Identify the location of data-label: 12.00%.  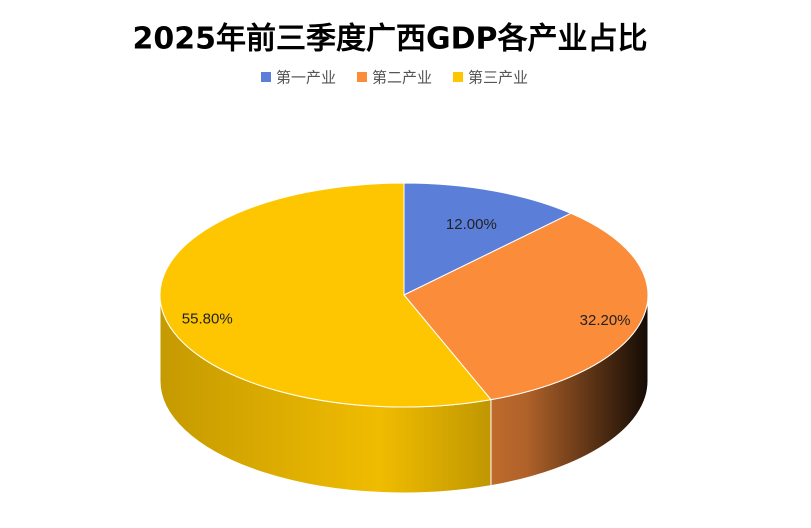
(471, 224).